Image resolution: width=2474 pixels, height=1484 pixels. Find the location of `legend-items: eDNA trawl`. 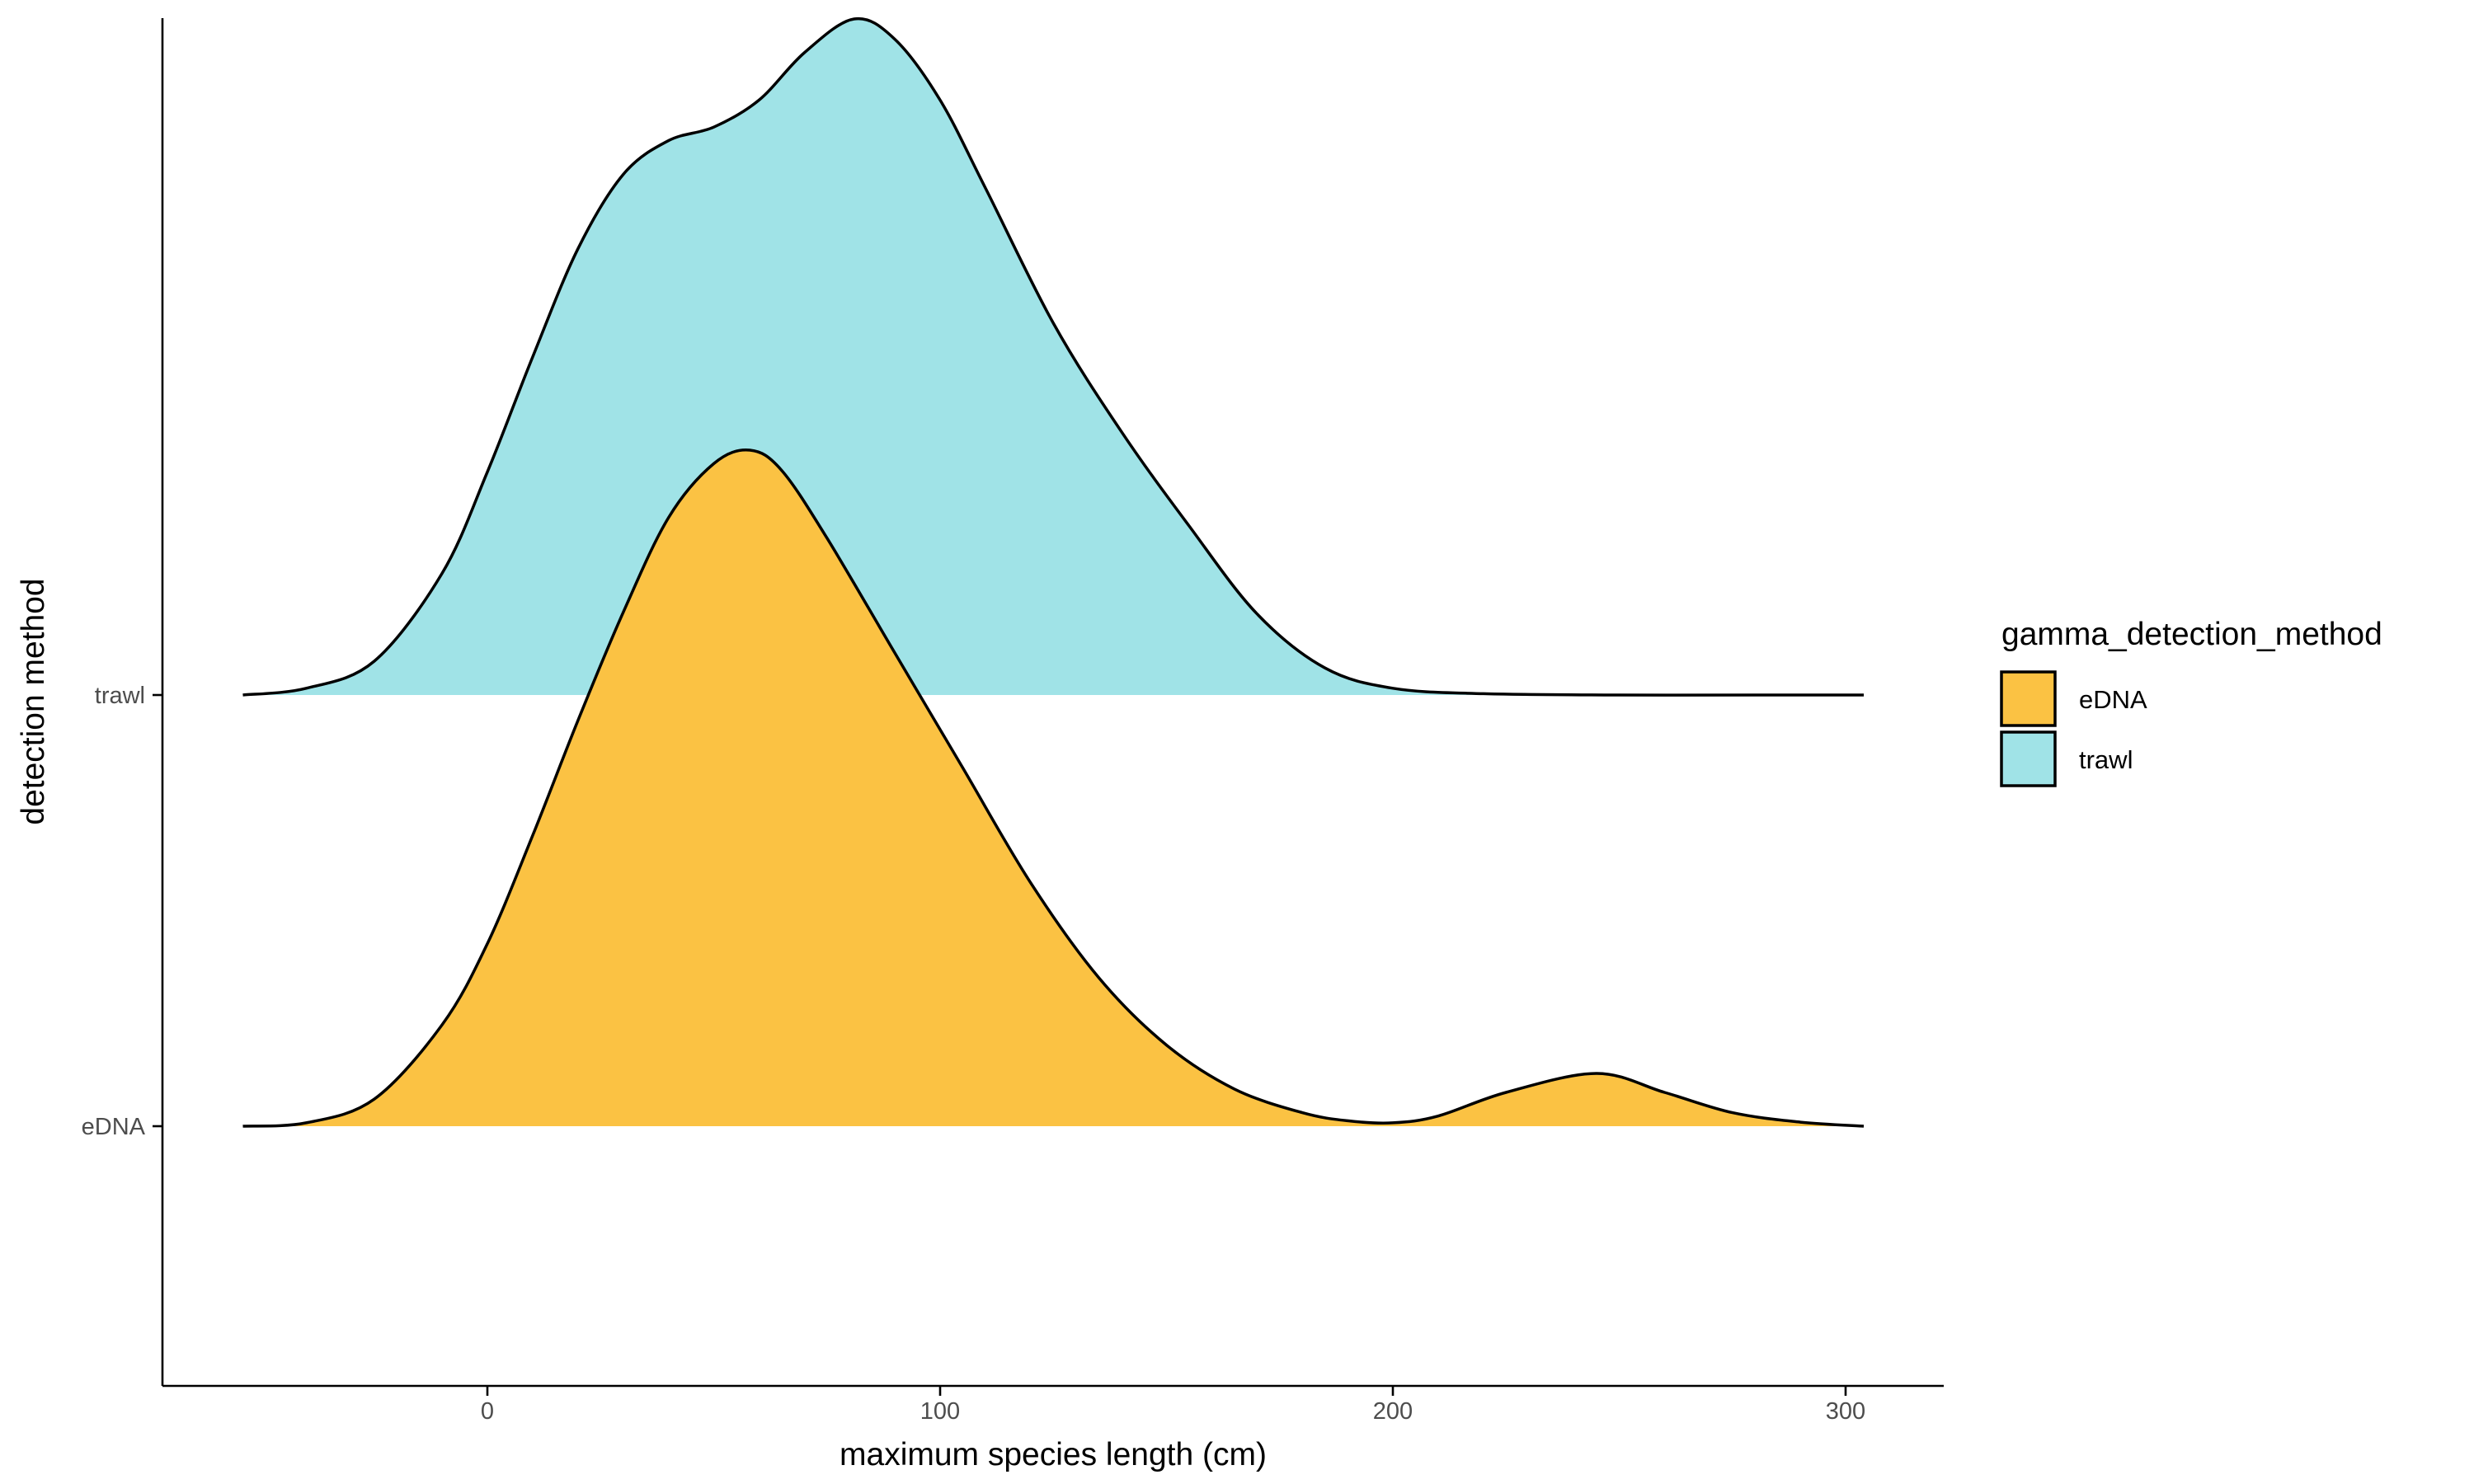

legend-items: eDNA trawl is located at coordinates (2073, 728).